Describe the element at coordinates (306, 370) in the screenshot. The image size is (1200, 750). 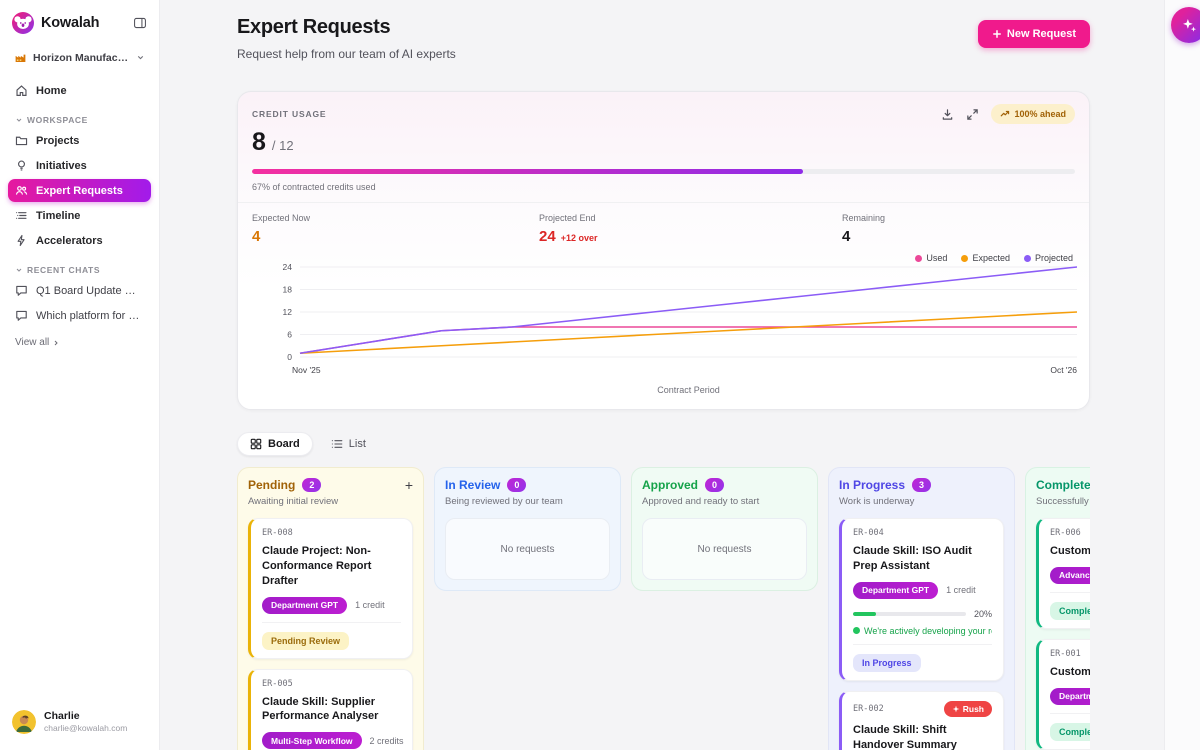
I see `svg-text: Nov '25` at that location.